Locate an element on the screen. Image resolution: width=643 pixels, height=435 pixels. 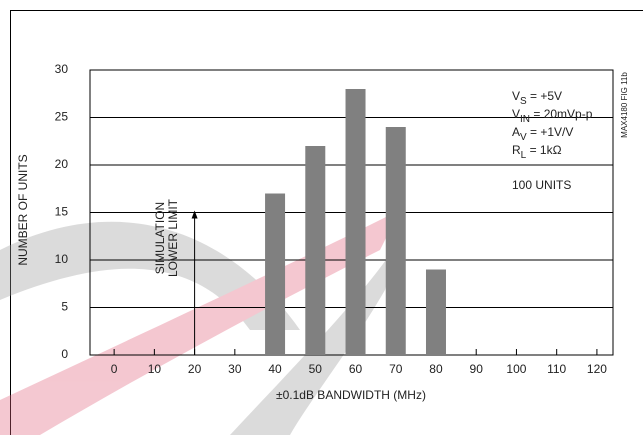
condition-rest: = +5V is located at coordinates (544, 96).